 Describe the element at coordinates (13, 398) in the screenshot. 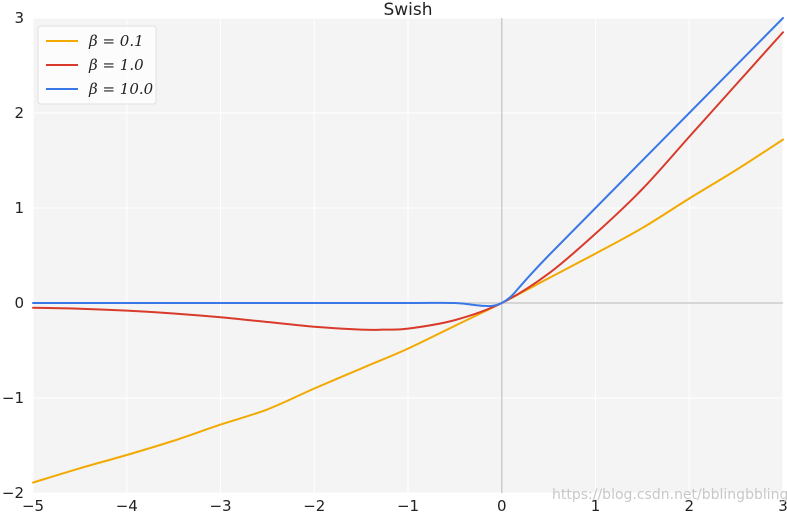

I see `y-tick-label: −1` at that location.